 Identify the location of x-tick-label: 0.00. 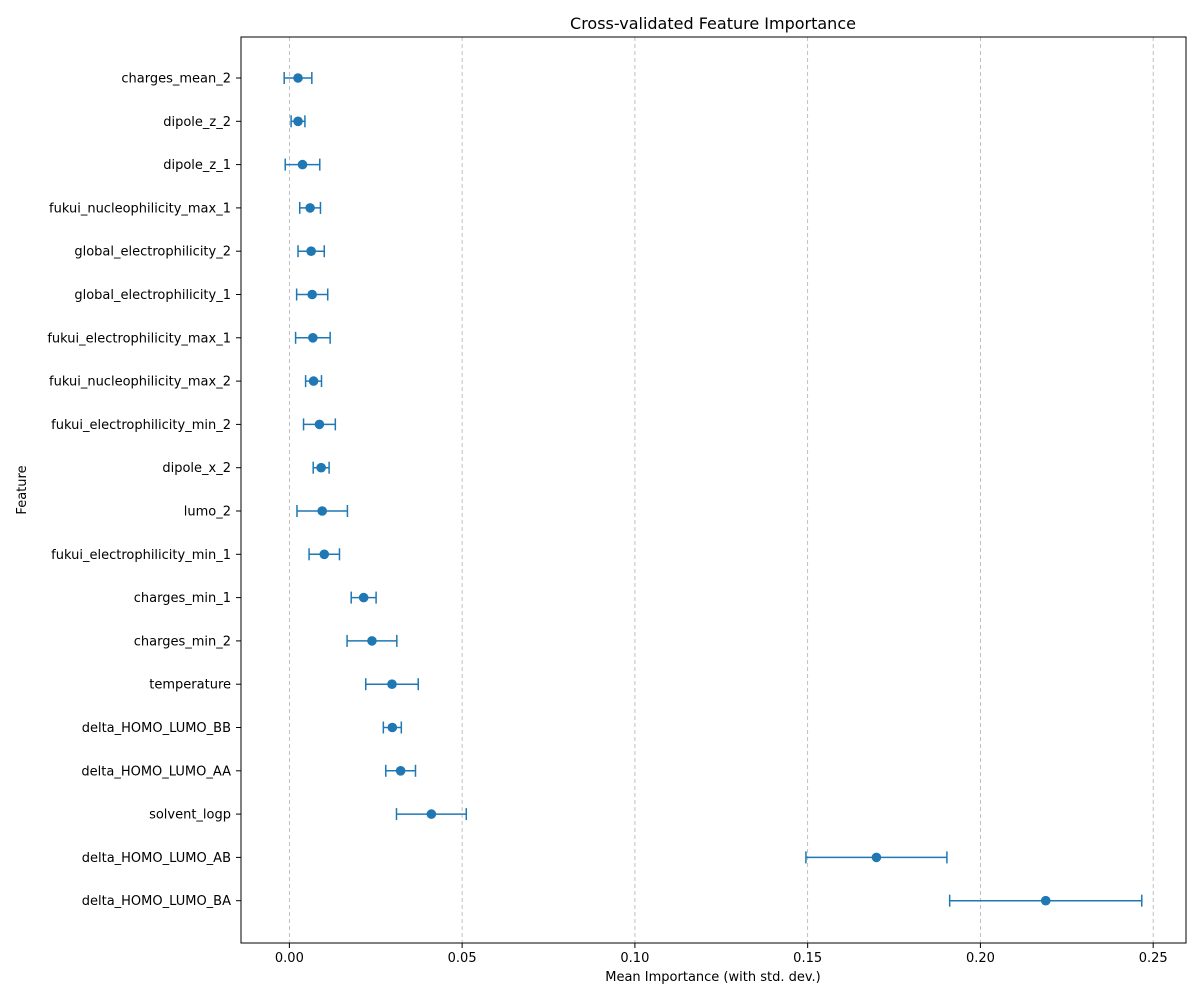
(289, 958).